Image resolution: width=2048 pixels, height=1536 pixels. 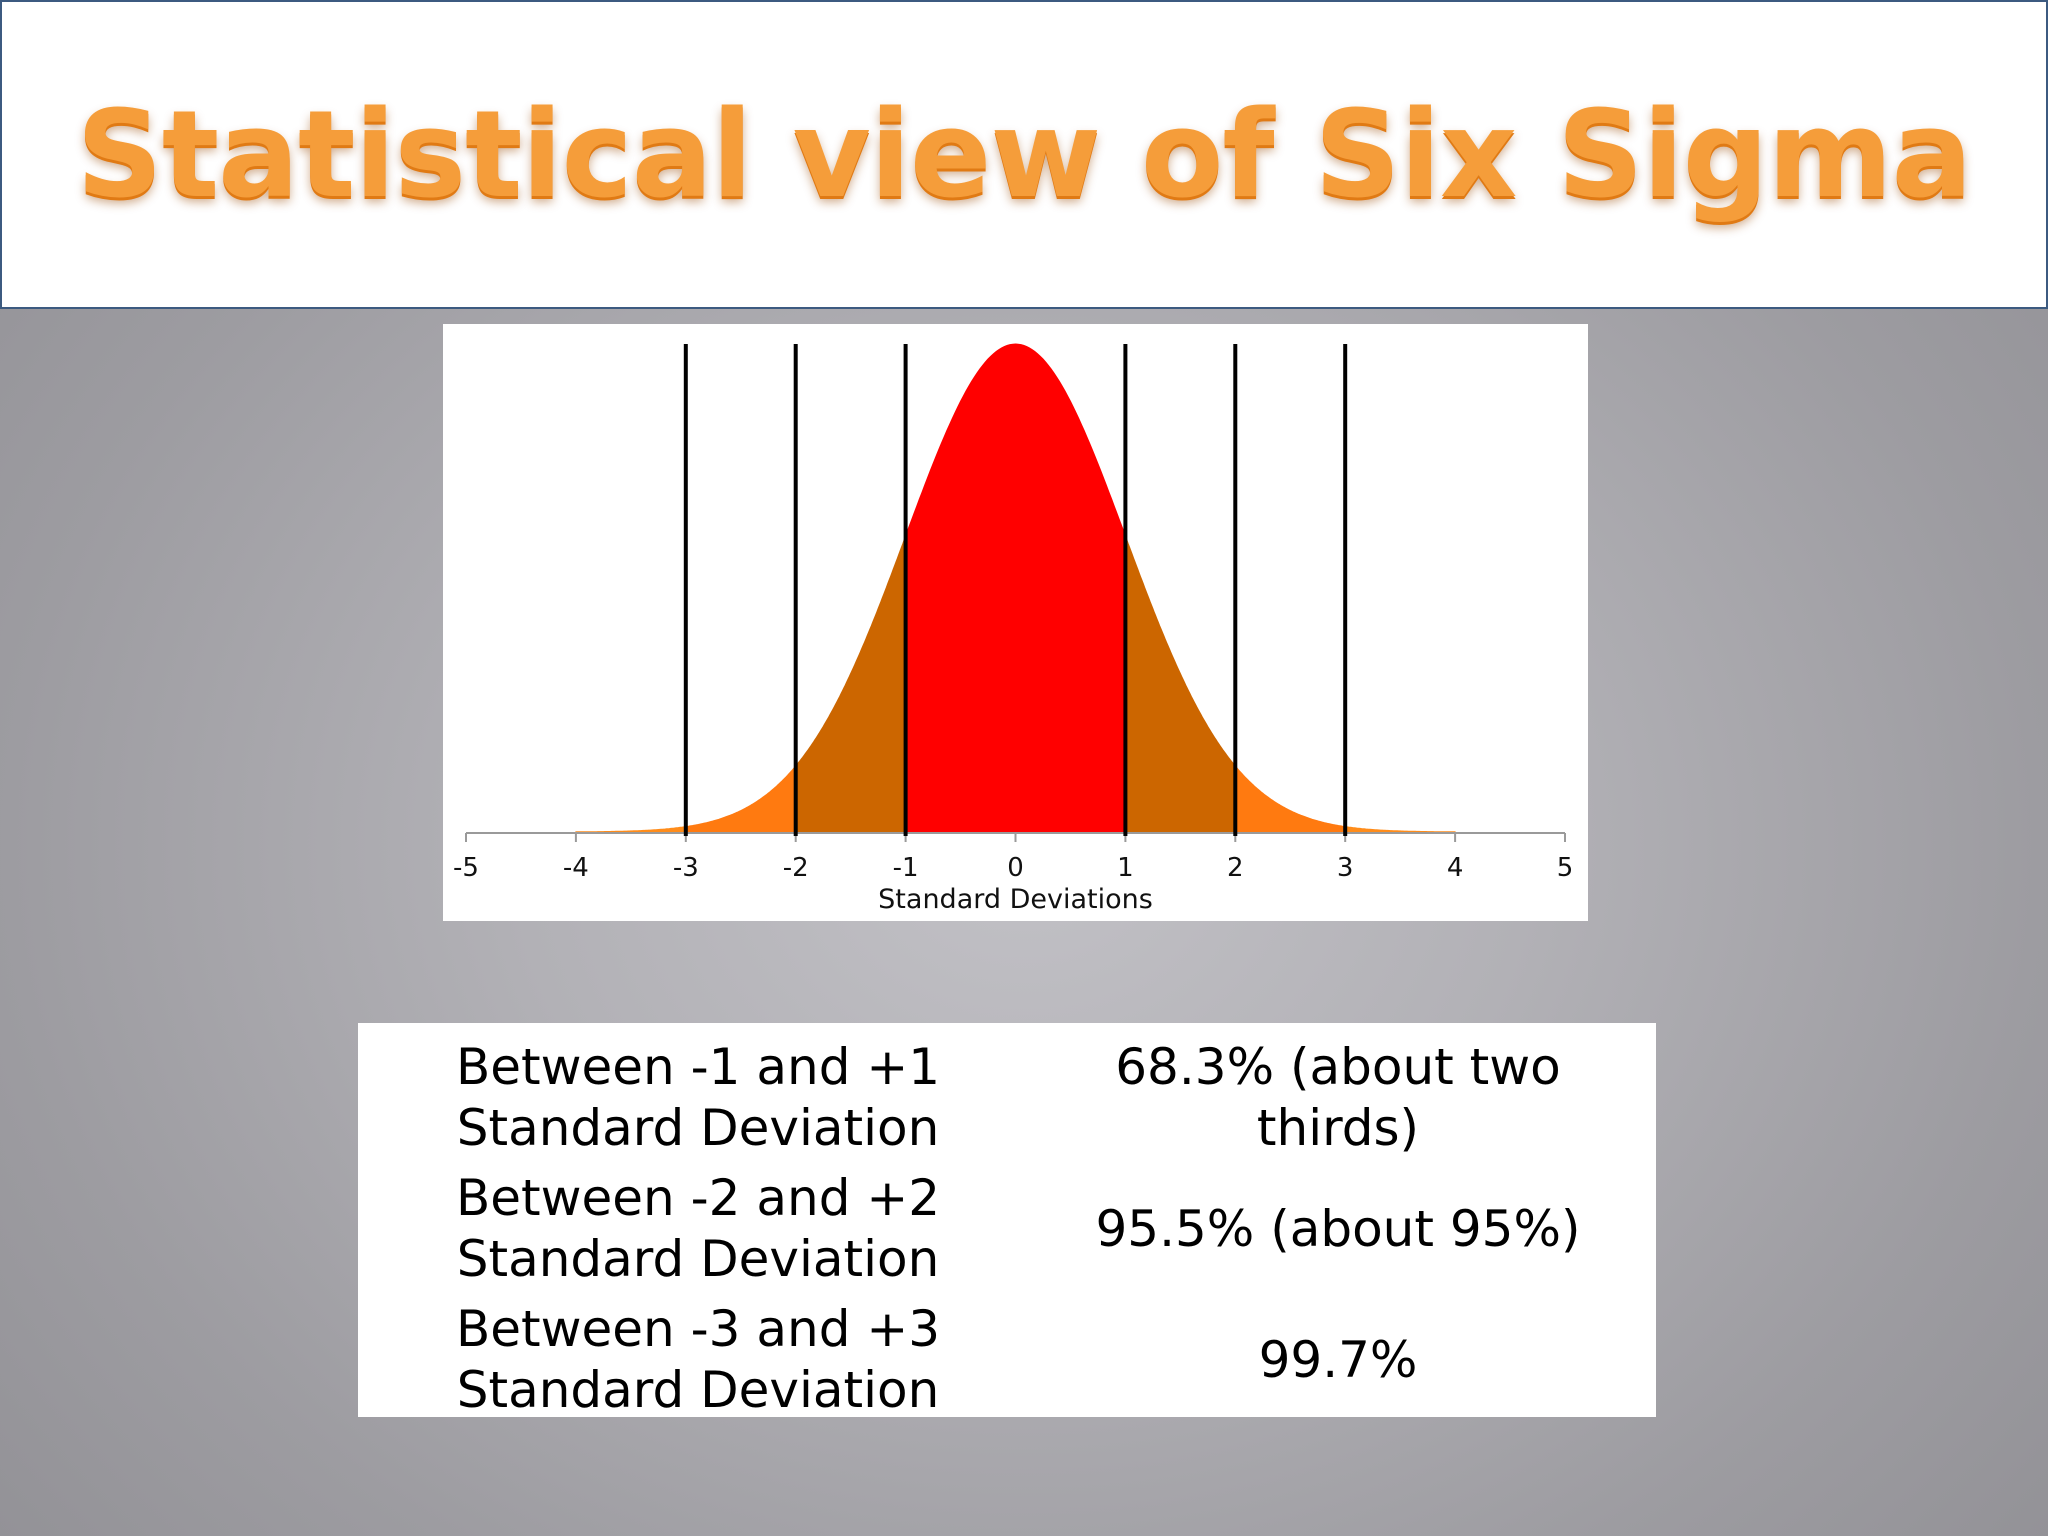 What do you see at coordinates (466, 868) in the screenshot?
I see `x-tick-label: -5` at bounding box center [466, 868].